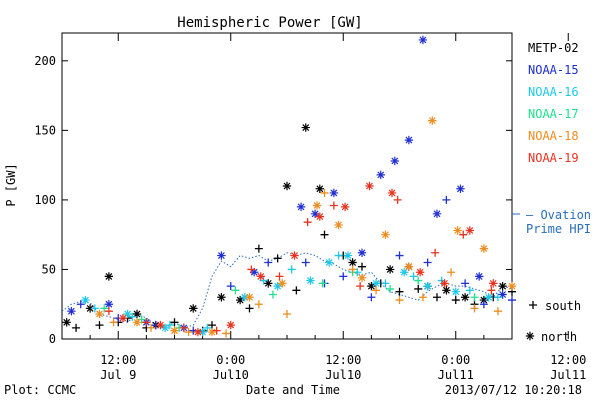  Describe the element at coordinates (513, 390) in the screenshot. I see `footer-timestamp: 2013/07/12 10:20:18` at that location.